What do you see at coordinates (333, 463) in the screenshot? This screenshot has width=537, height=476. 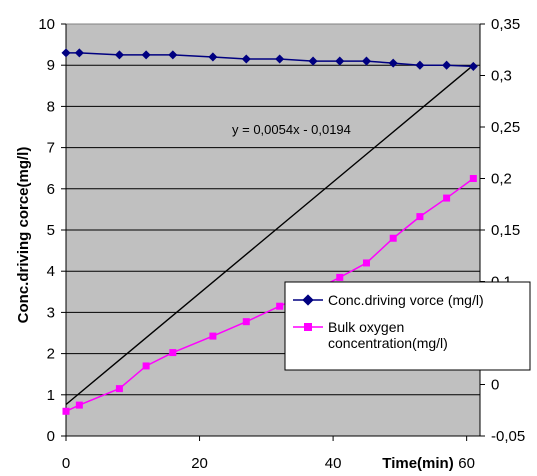 I see `x-tick-label: 40` at bounding box center [333, 463].